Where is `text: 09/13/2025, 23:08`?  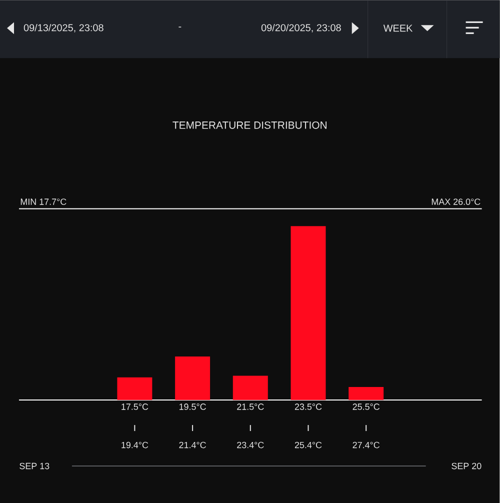
text: 09/13/2025, 23:08 is located at coordinates (64, 28).